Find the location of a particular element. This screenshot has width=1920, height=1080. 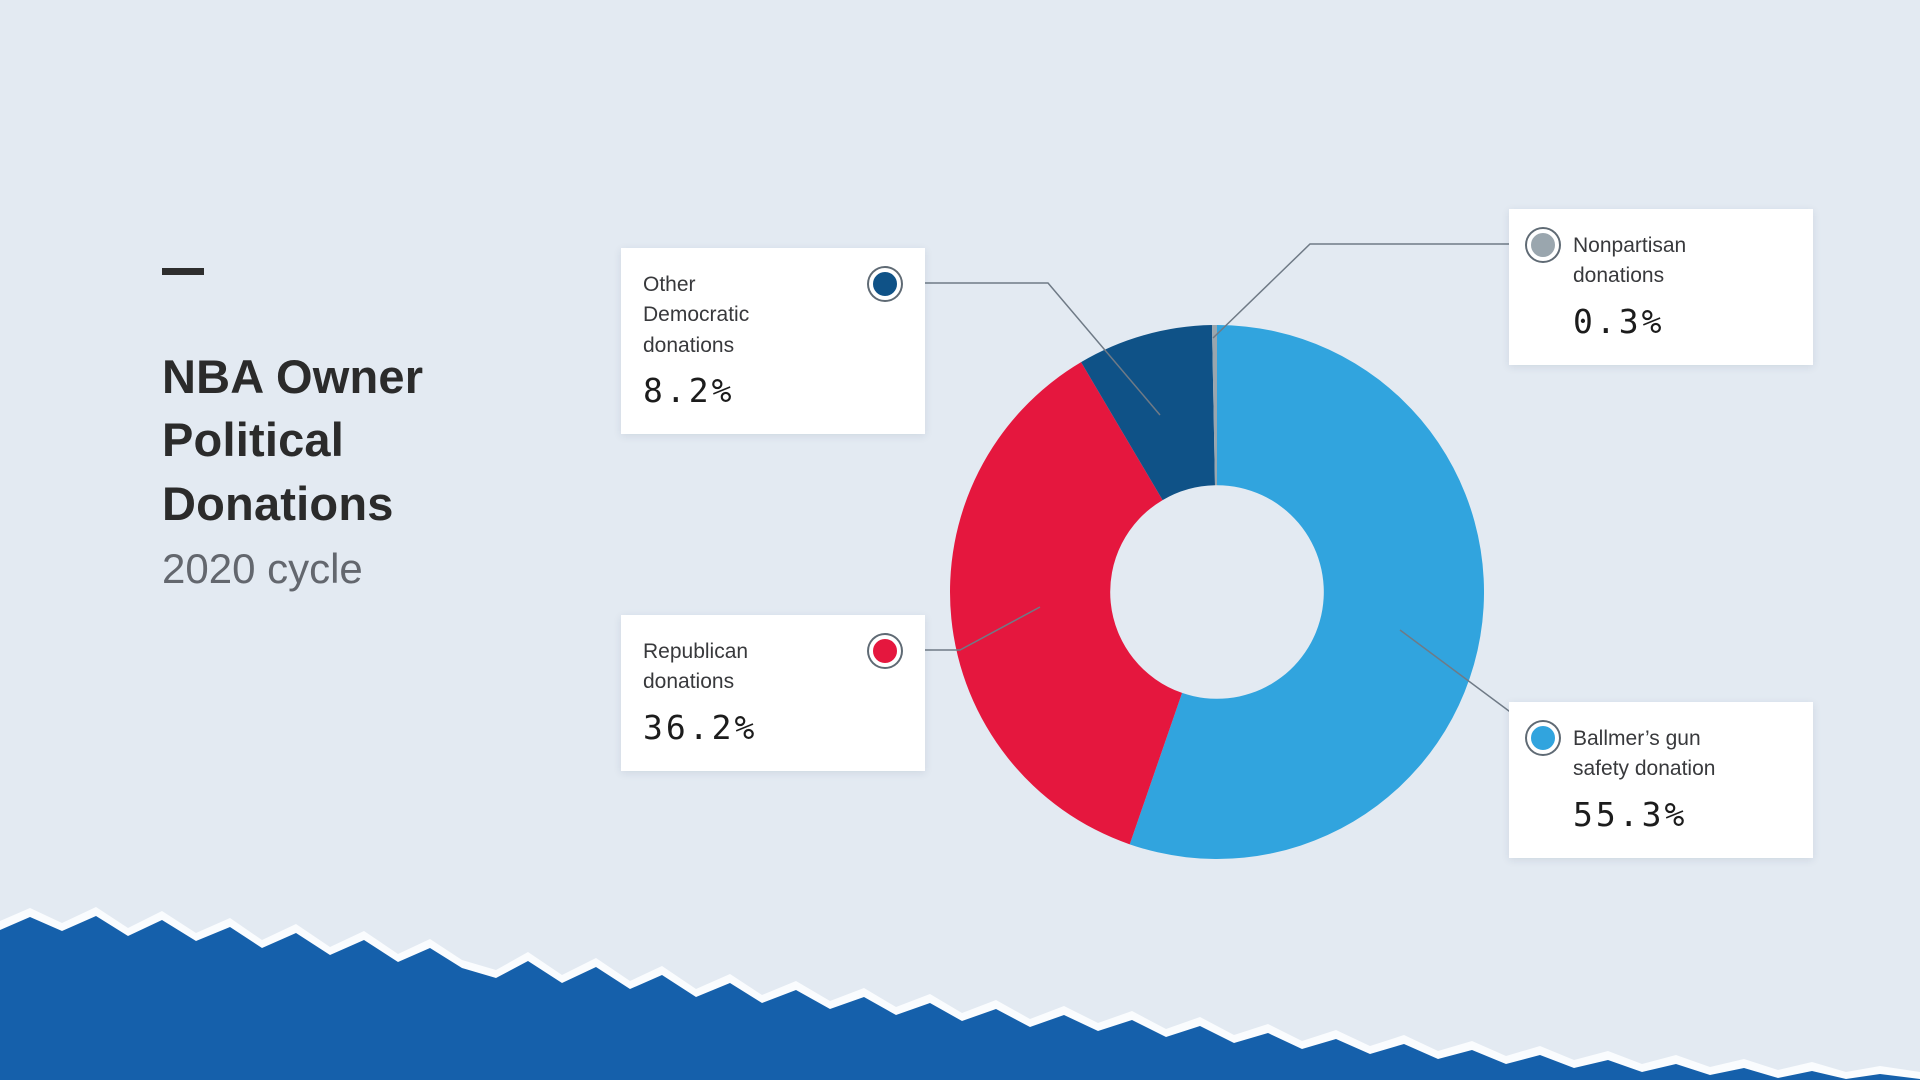

callout-nonpartisan: Nonpartisan donations 0.3% is located at coordinates (1661, 287).